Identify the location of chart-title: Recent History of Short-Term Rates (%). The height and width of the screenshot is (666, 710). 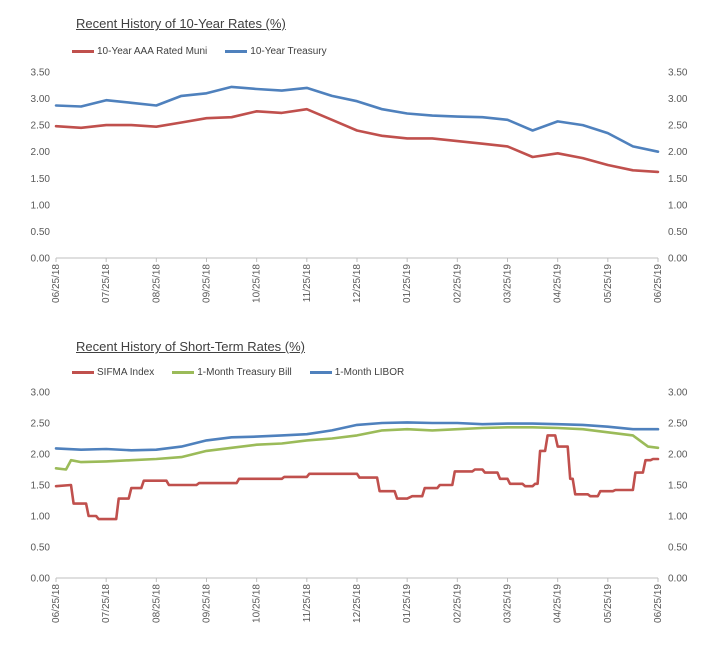
(191, 346).